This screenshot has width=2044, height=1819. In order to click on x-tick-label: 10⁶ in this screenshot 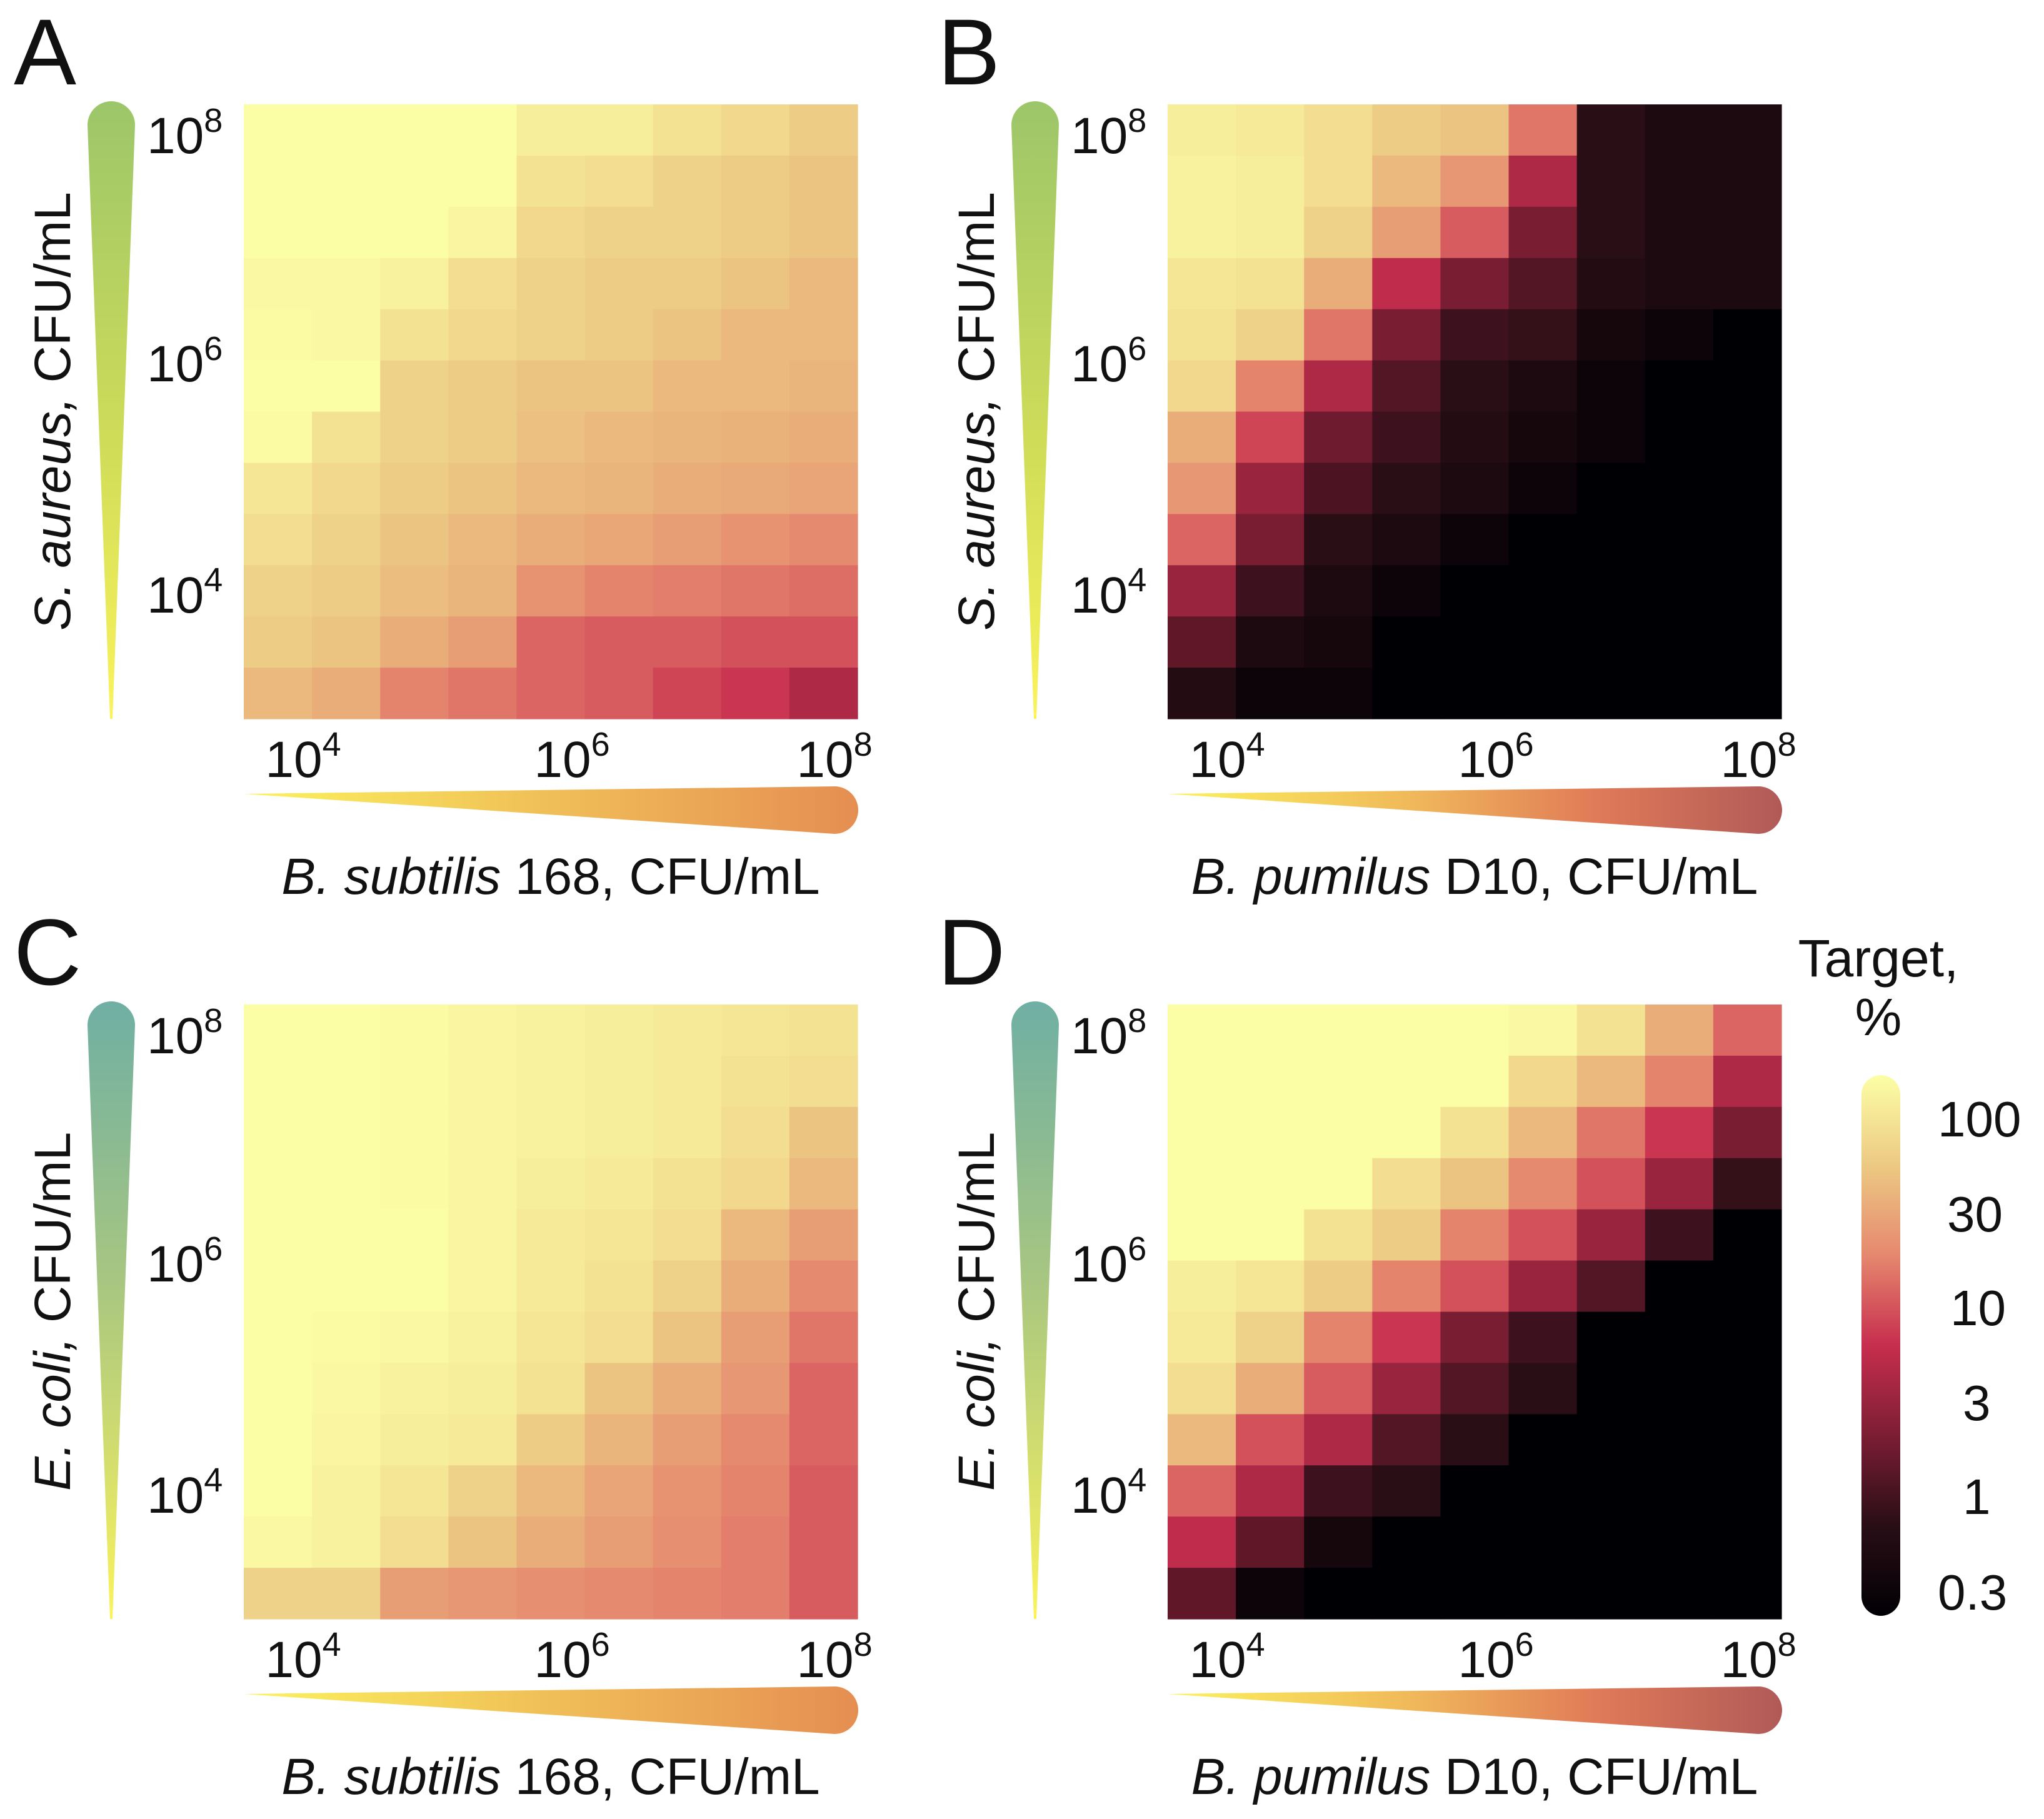, I will do `click(571, 757)`.